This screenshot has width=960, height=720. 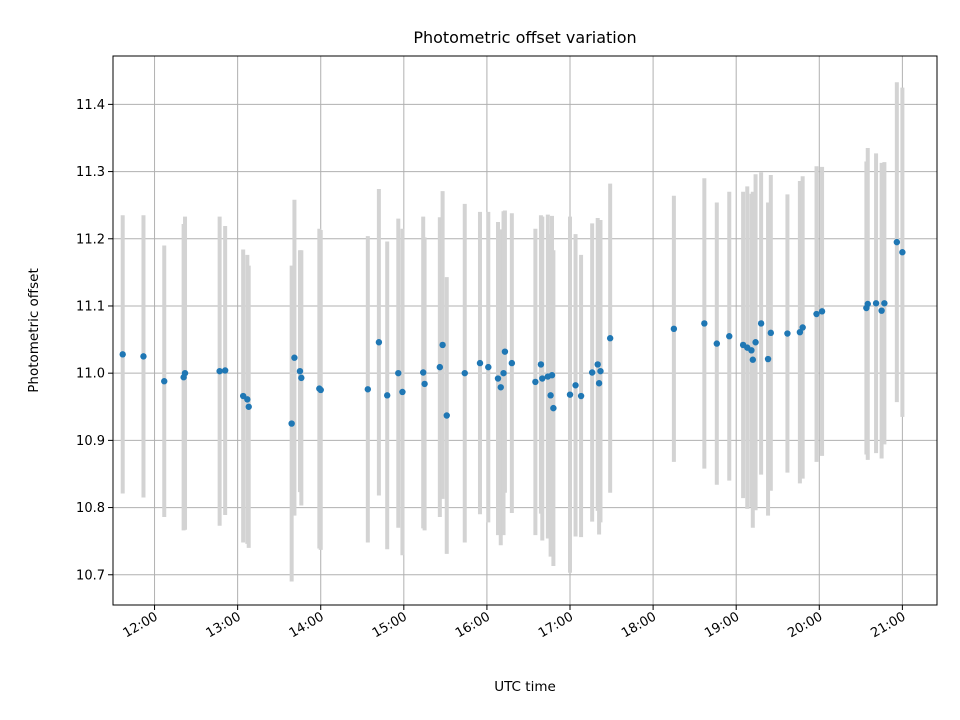 I want to click on x-tick-label: 15:00, so click(x=390, y=625).